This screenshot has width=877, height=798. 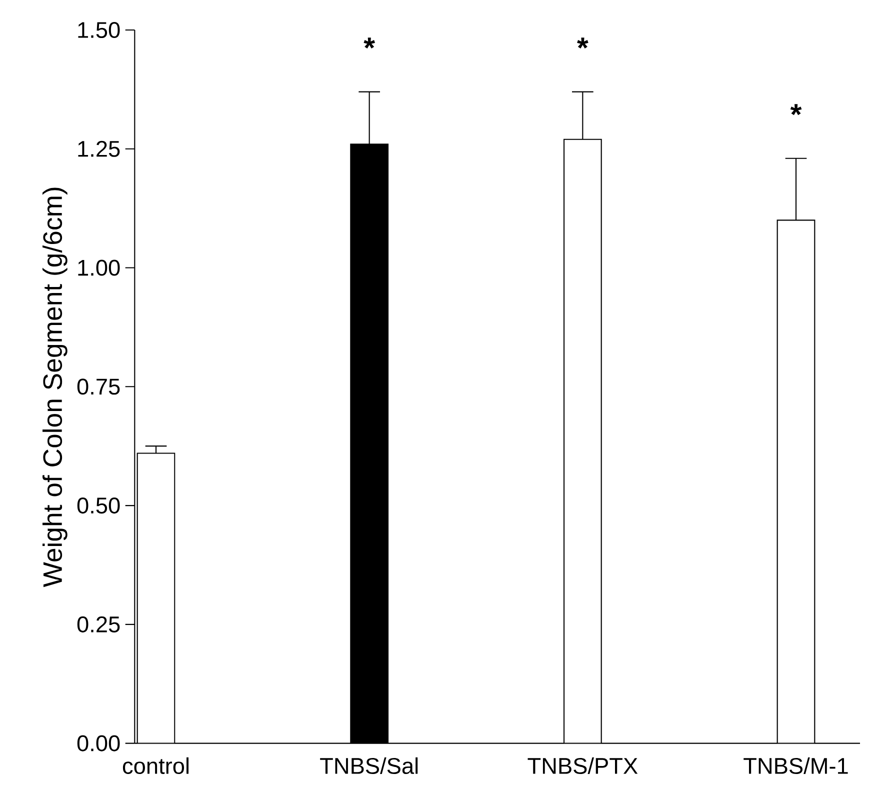 I want to click on y-tick-label: 0.75, so click(x=98, y=386).